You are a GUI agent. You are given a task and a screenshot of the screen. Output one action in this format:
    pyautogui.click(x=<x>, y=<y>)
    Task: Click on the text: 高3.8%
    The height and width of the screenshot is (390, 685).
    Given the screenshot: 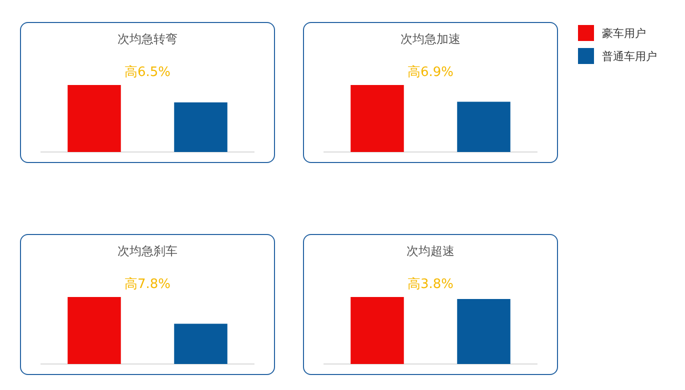 What is the action you would take?
    pyautogui.click(x=430, y=284)
    